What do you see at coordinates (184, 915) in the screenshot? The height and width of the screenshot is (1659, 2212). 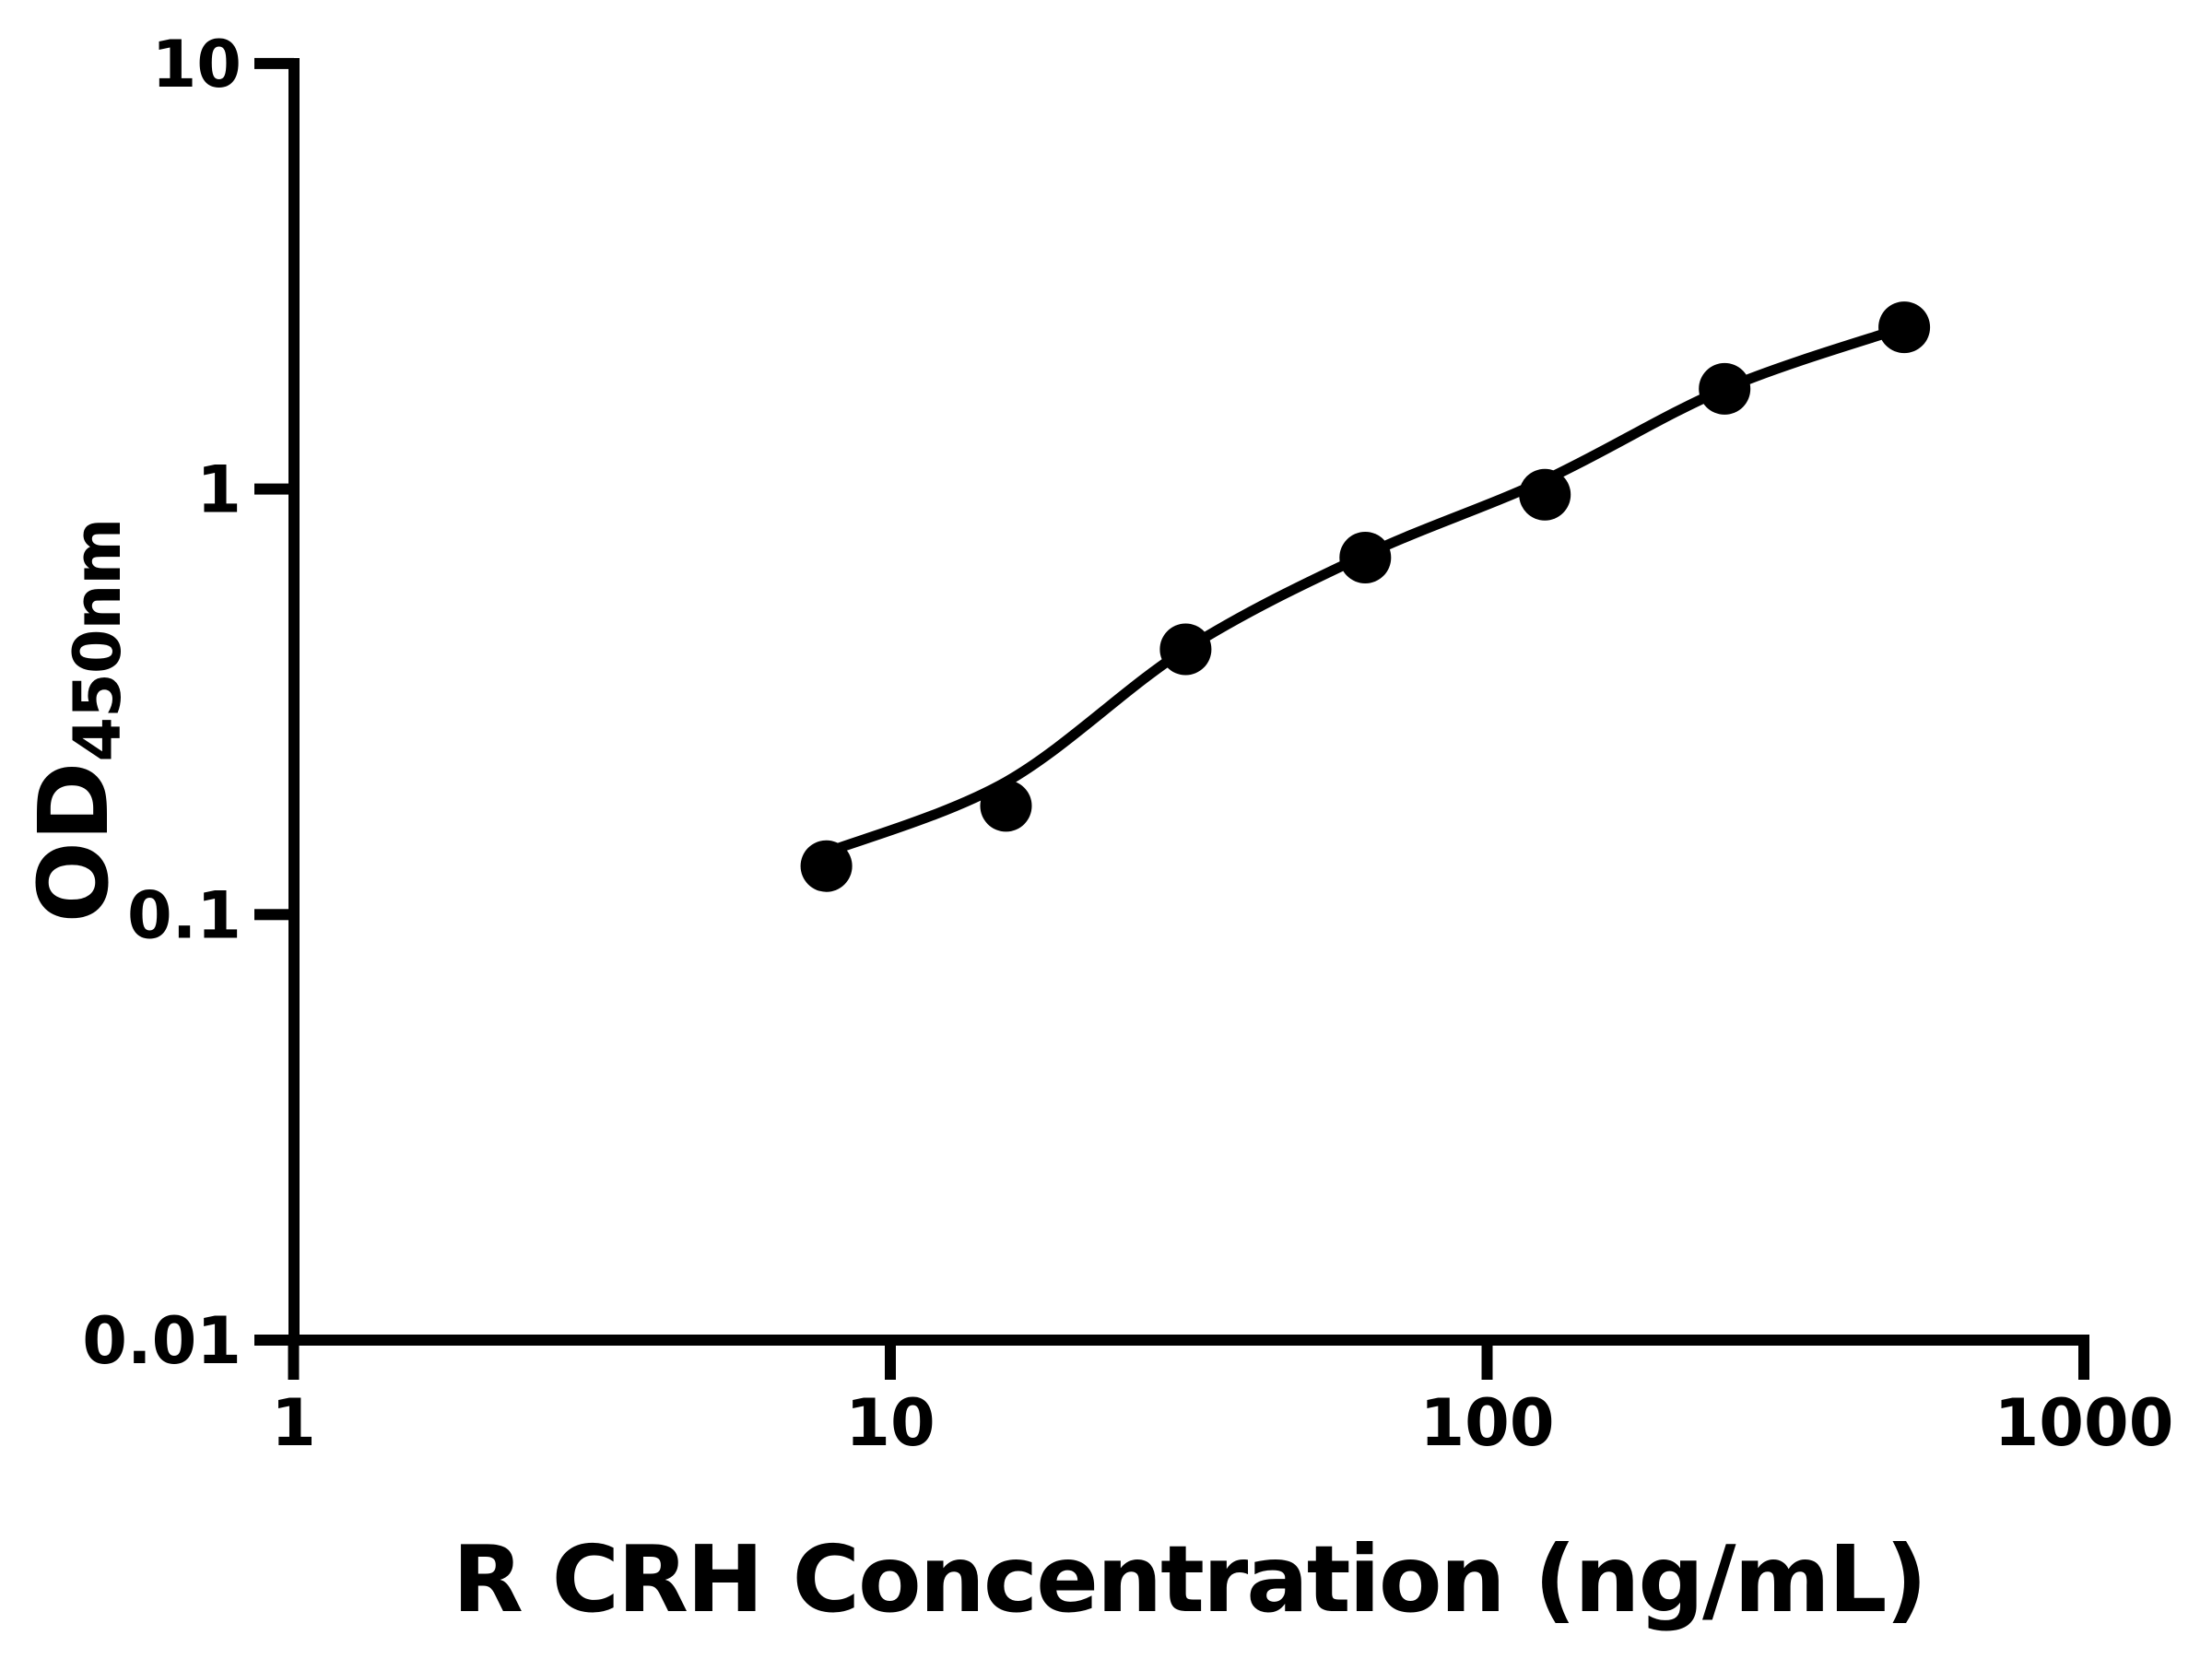 I see `y-tick-label: 0.1` at bounding box center [184, 915].